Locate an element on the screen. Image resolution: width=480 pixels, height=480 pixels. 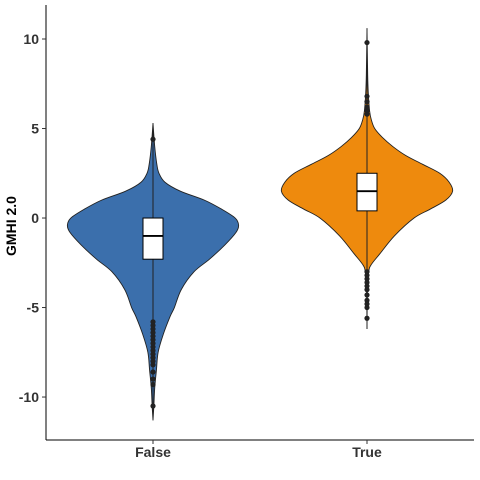
y-tick-label: -5 is located at coordinates (33, 308).